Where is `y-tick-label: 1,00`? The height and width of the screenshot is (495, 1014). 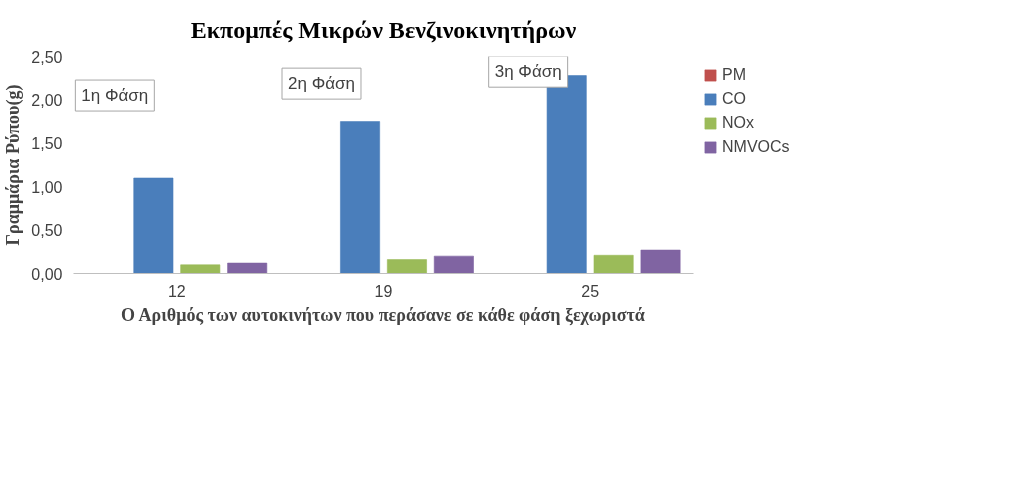
y-tick-label: 1,00 is located at coordinates (47, 187).